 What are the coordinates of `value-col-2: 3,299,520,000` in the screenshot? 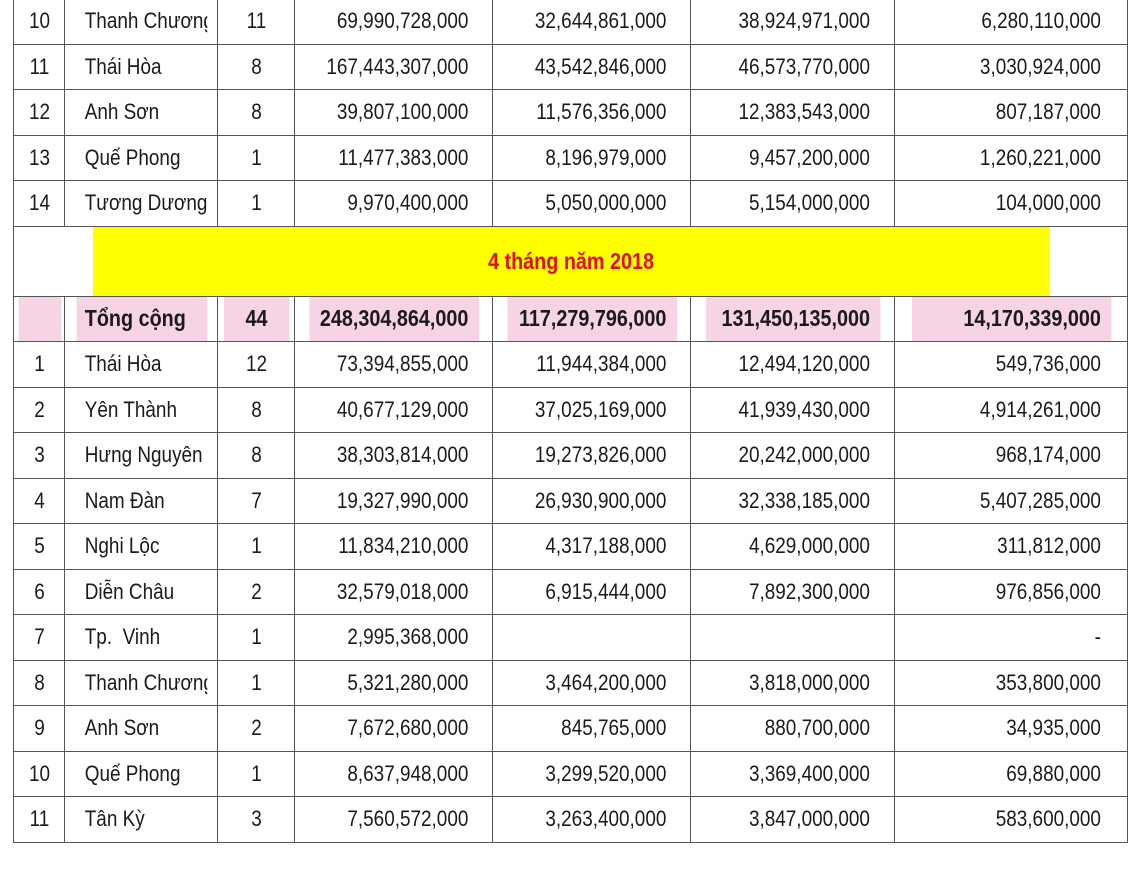 It's located at (591, 773).